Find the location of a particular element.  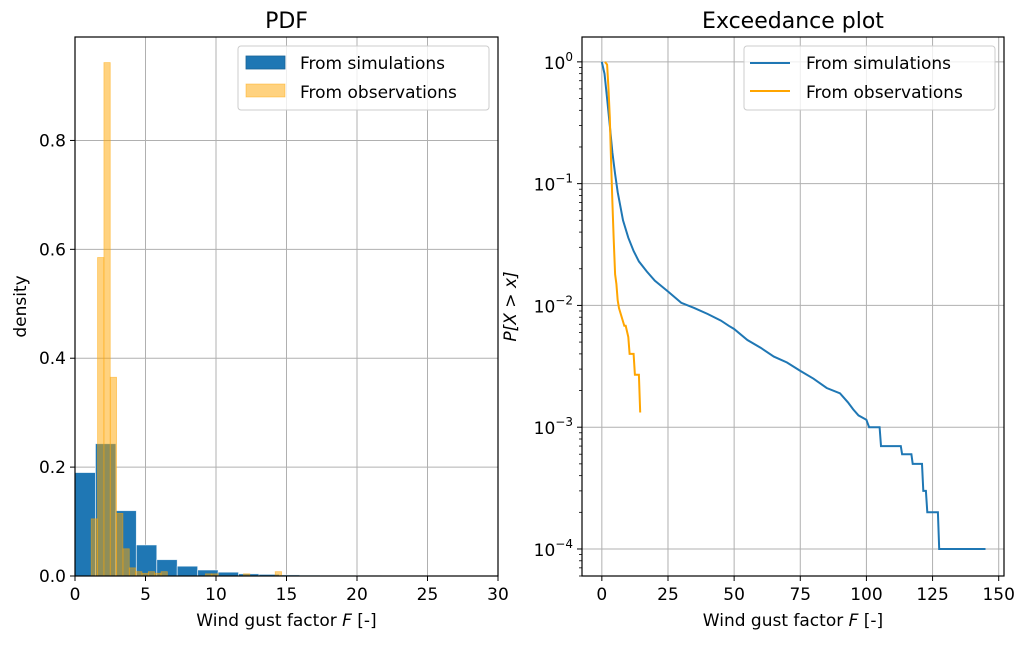

pdf-x-axis-label: Wind gust factor F [-] is located at coordinates (286, 621).